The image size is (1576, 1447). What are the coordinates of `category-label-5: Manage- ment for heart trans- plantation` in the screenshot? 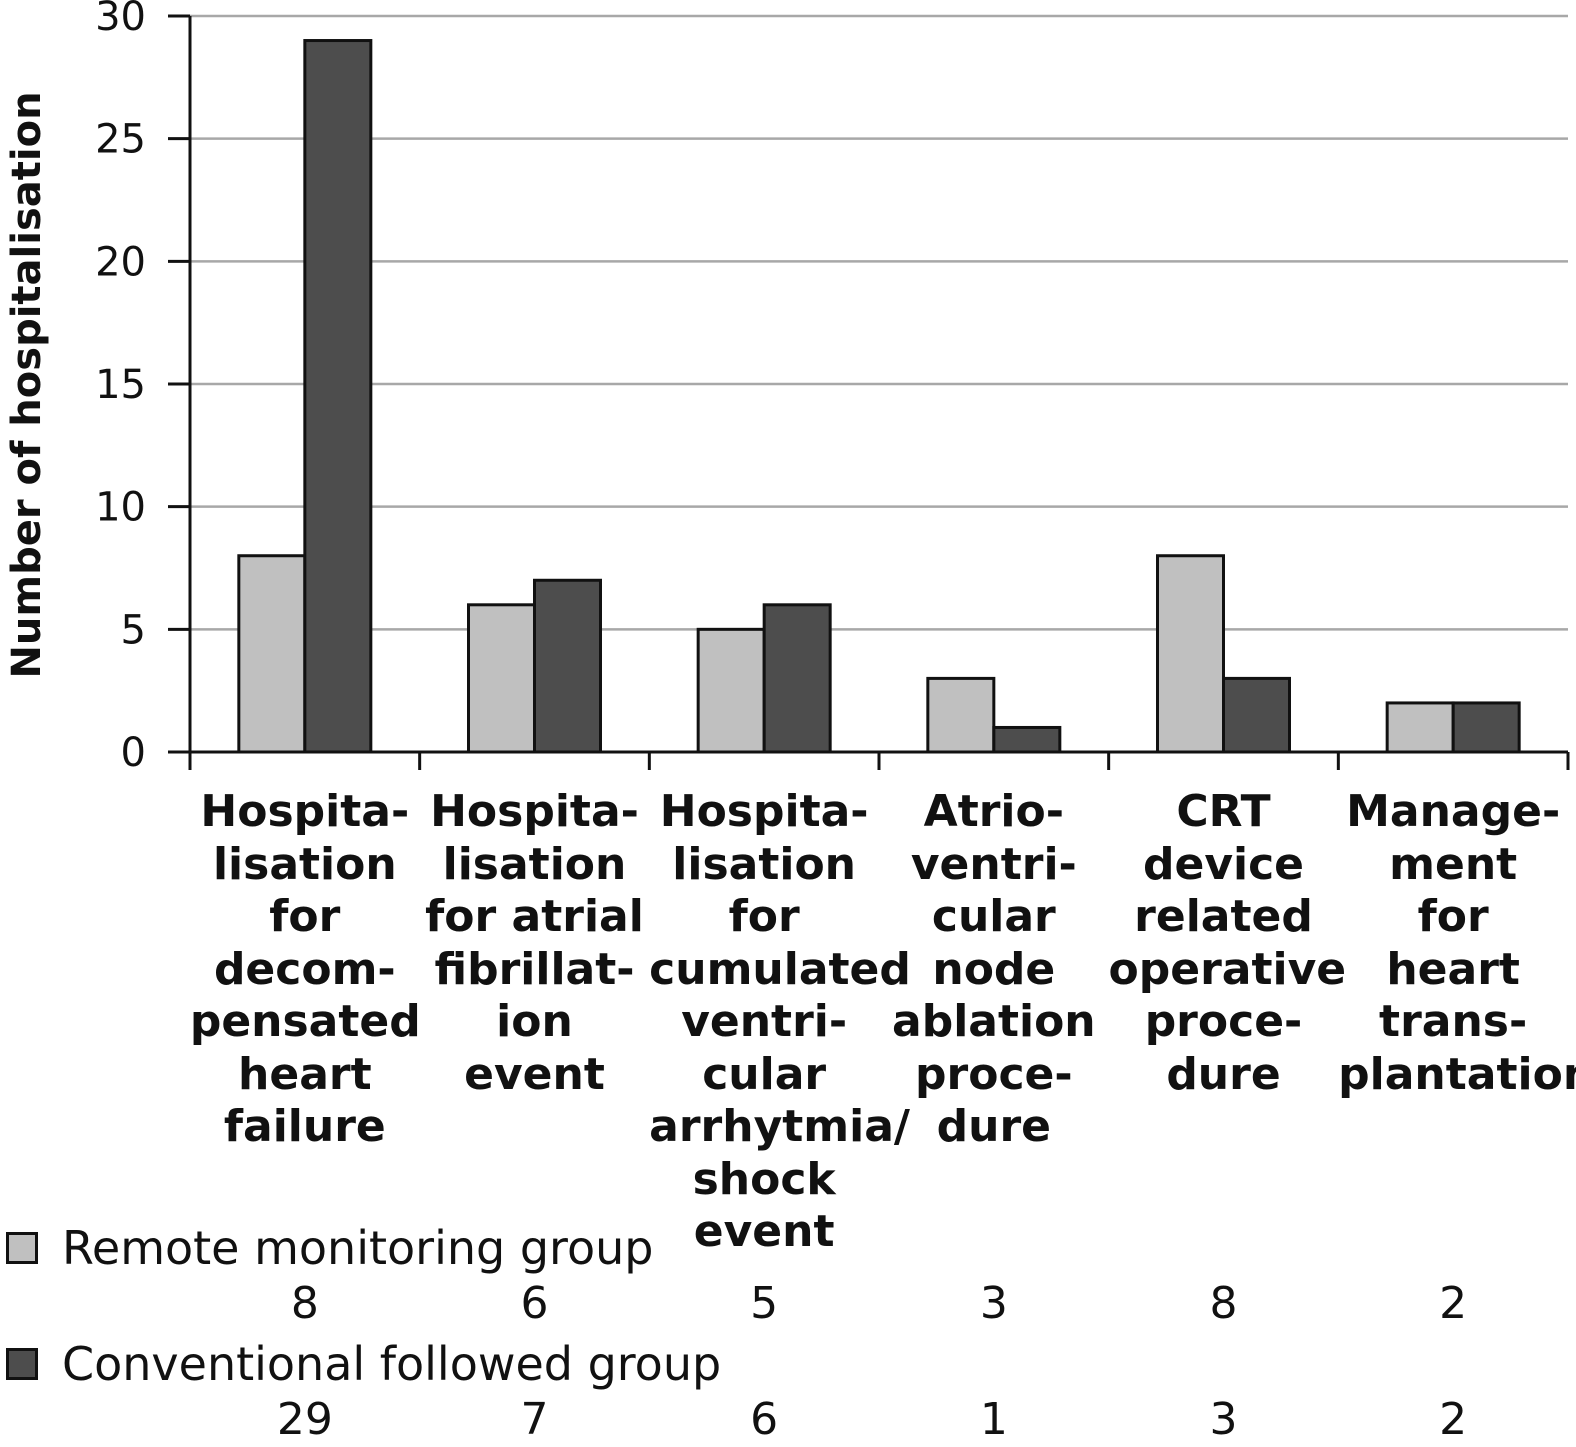 It's located at (1457, 943).